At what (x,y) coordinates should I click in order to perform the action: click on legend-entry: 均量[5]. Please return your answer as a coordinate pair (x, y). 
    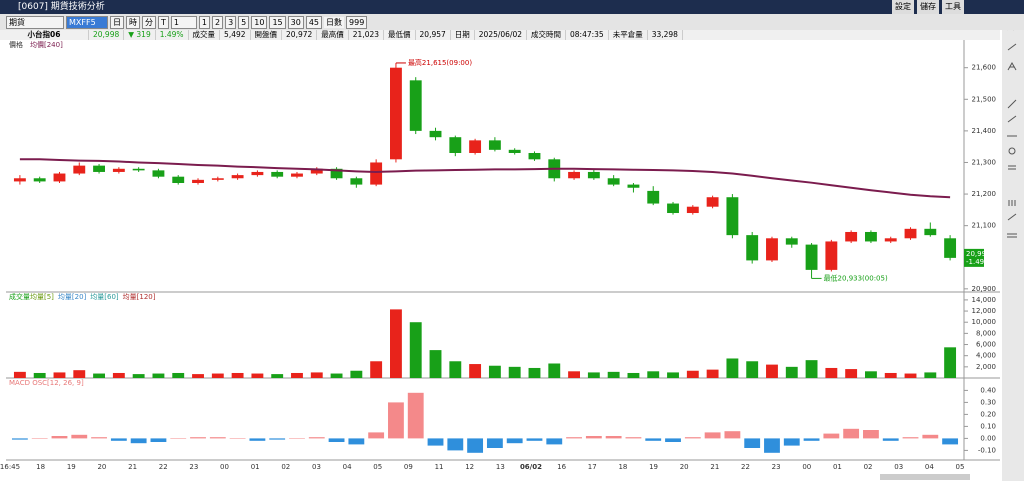
    Looking at the image, I should click on (42, 296).